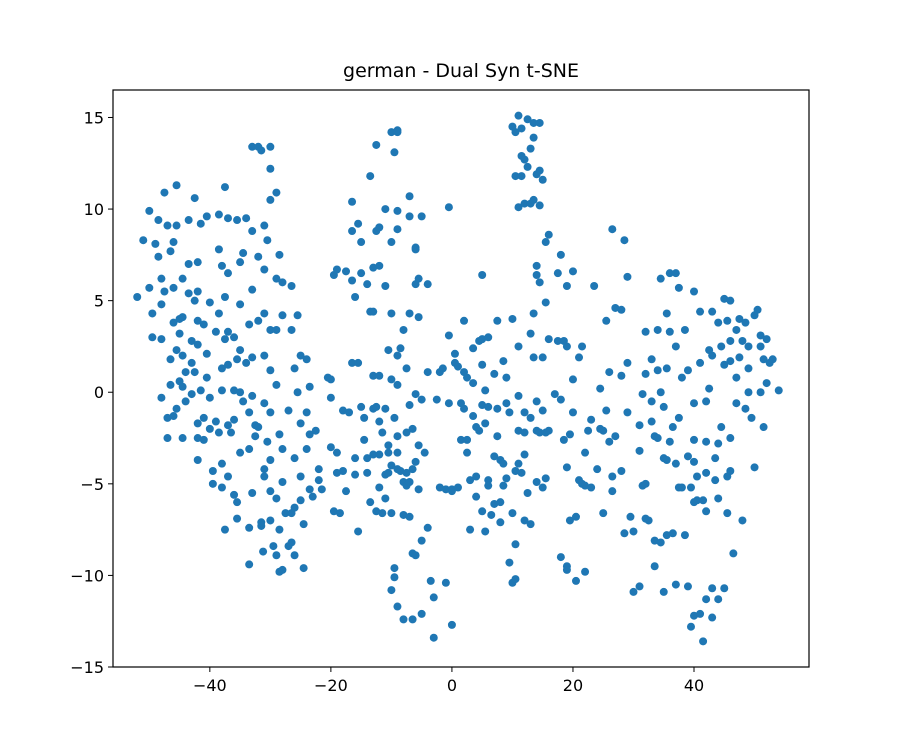 This screenshot has width=900, height=750. Describe the element at coordinates (331, 685) in the screenshot. I see `x-tick-label: −20` at that location.